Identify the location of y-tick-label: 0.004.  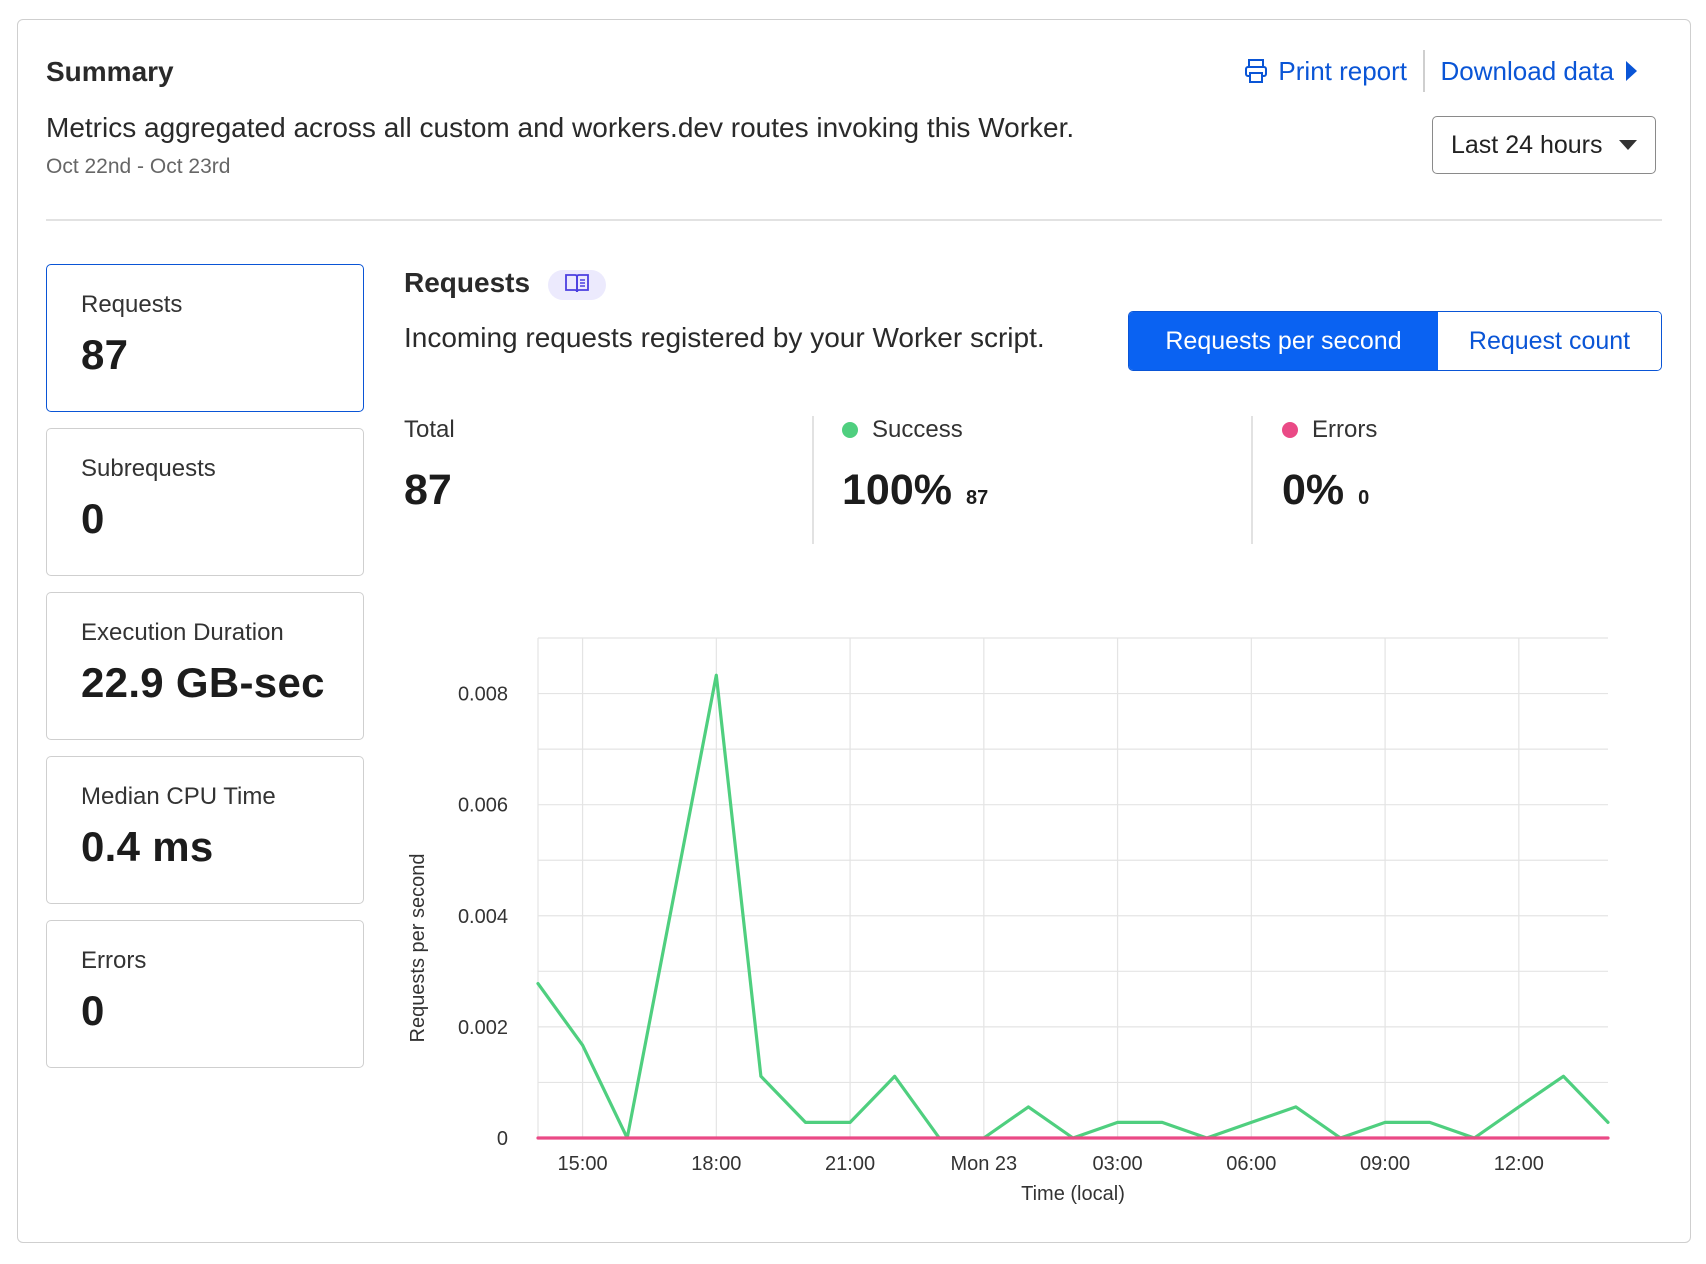
(483, 917).